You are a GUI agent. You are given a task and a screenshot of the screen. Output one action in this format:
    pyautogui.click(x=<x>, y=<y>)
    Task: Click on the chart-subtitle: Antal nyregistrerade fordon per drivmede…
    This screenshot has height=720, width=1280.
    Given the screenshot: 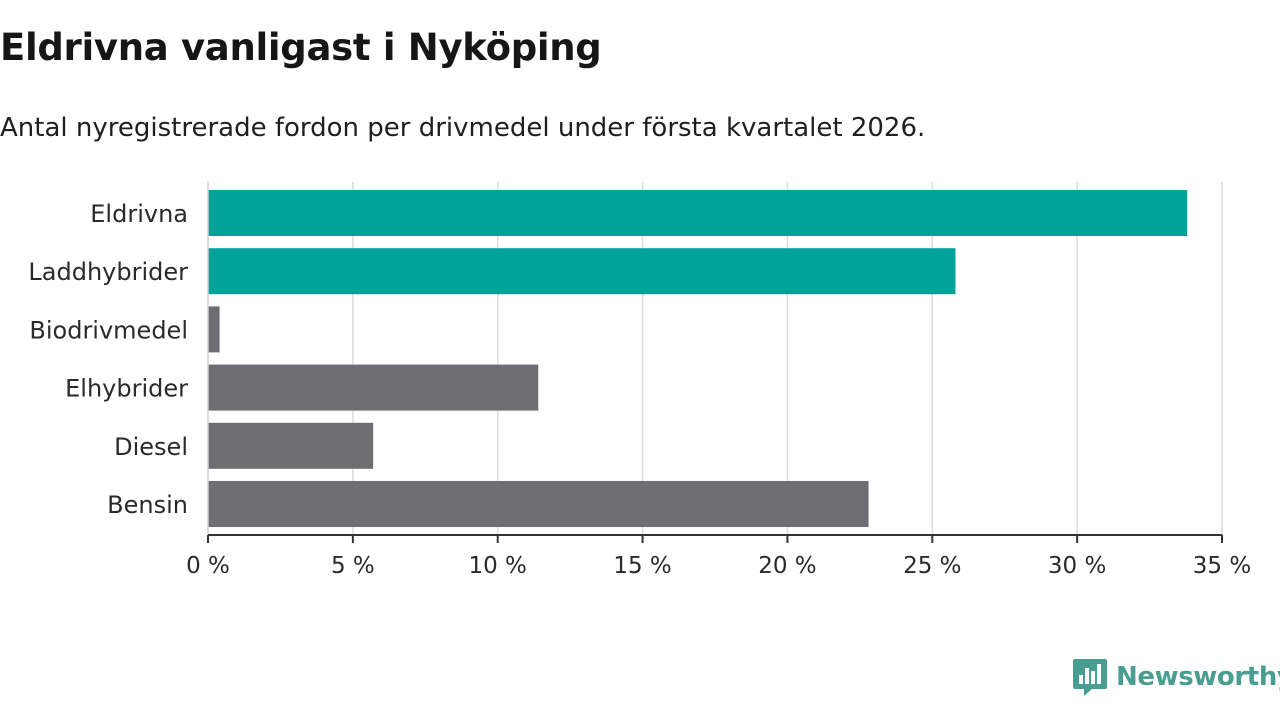 What is the action you would take?
    pyautogui.click(x=463, y=128)
    